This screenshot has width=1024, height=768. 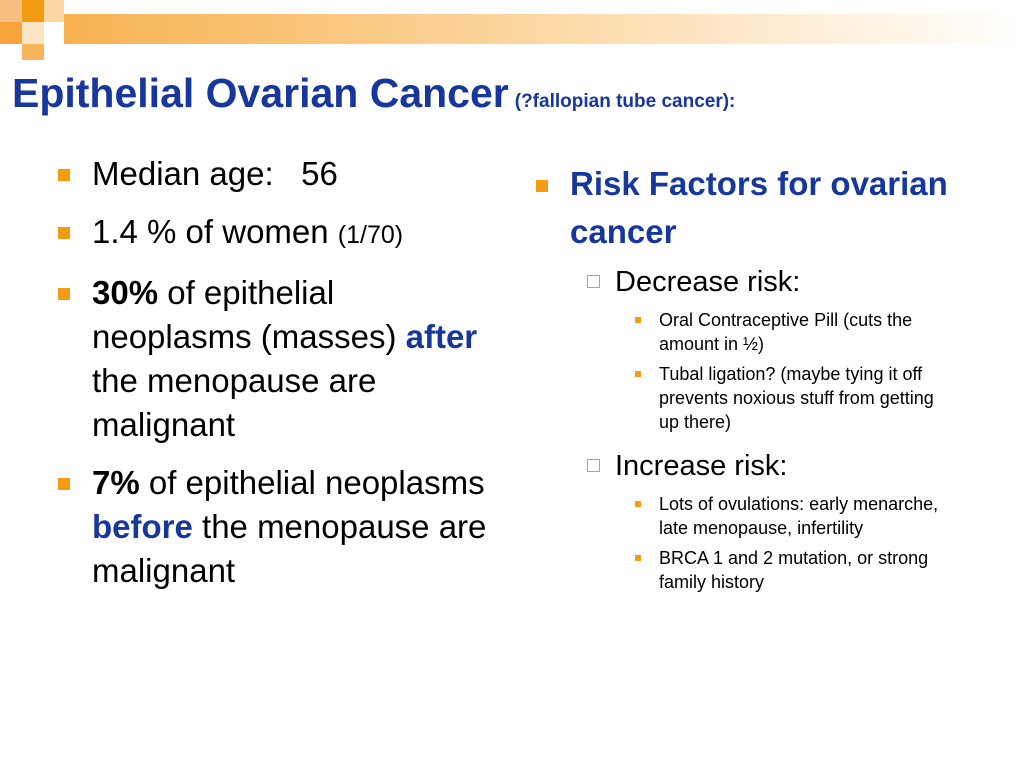 I want to click on risk-factors-heading: Risk Factors for ovarian cancer, so click(x=760, y=208).